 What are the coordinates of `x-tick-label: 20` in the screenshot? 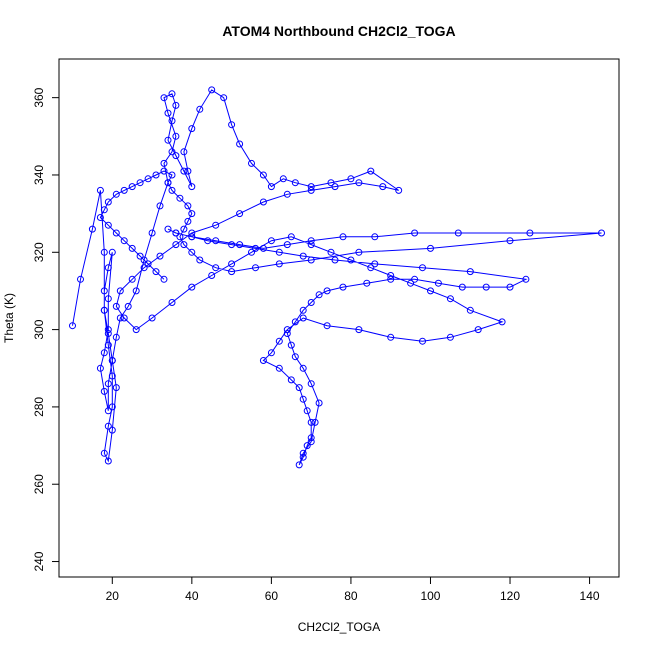 It's located at (113, 596).